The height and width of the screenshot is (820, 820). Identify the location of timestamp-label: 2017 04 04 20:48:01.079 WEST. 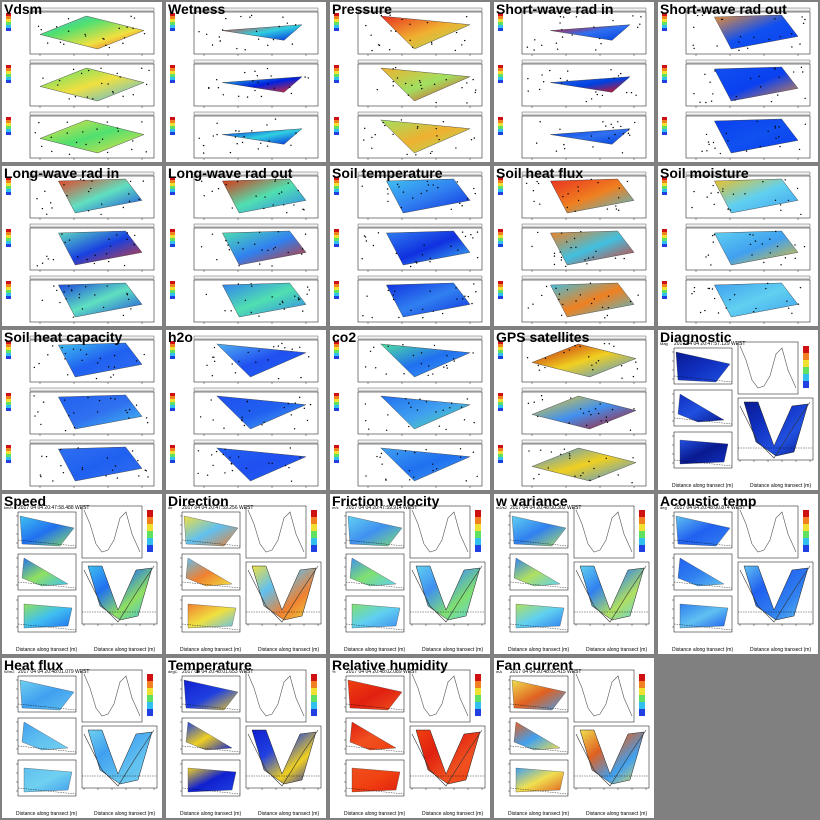
(54, 672).